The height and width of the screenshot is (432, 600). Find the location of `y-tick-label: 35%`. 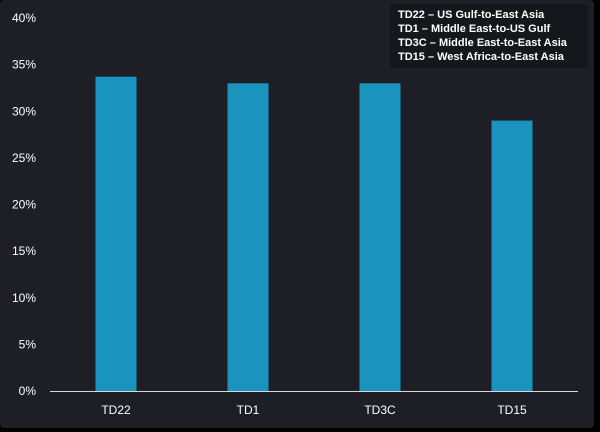

y-tick-label: 35% is located at coordinates (24, 65).